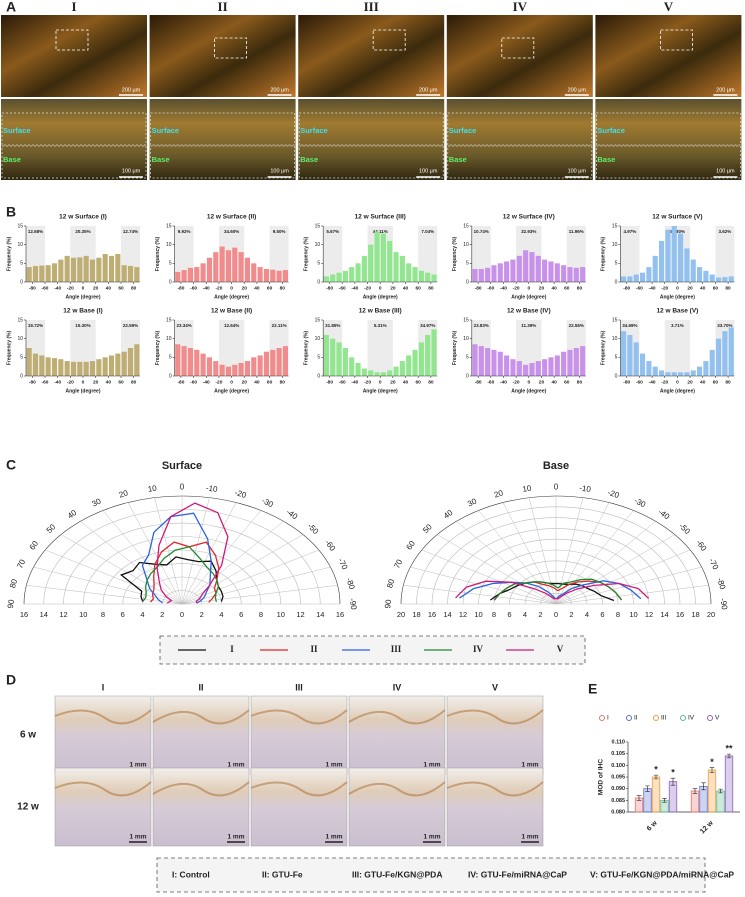 This screenshot has width=745, height=897. Describe the element at coordinates (613, 494) in the screenshot. I see `theta-tick-label: -20` at that location.